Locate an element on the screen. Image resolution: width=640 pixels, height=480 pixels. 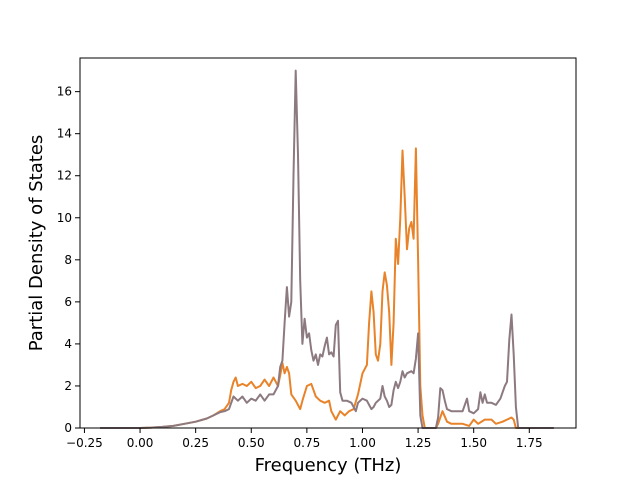
x-tick-label: 0.00 is located at coordinates (140, 443).